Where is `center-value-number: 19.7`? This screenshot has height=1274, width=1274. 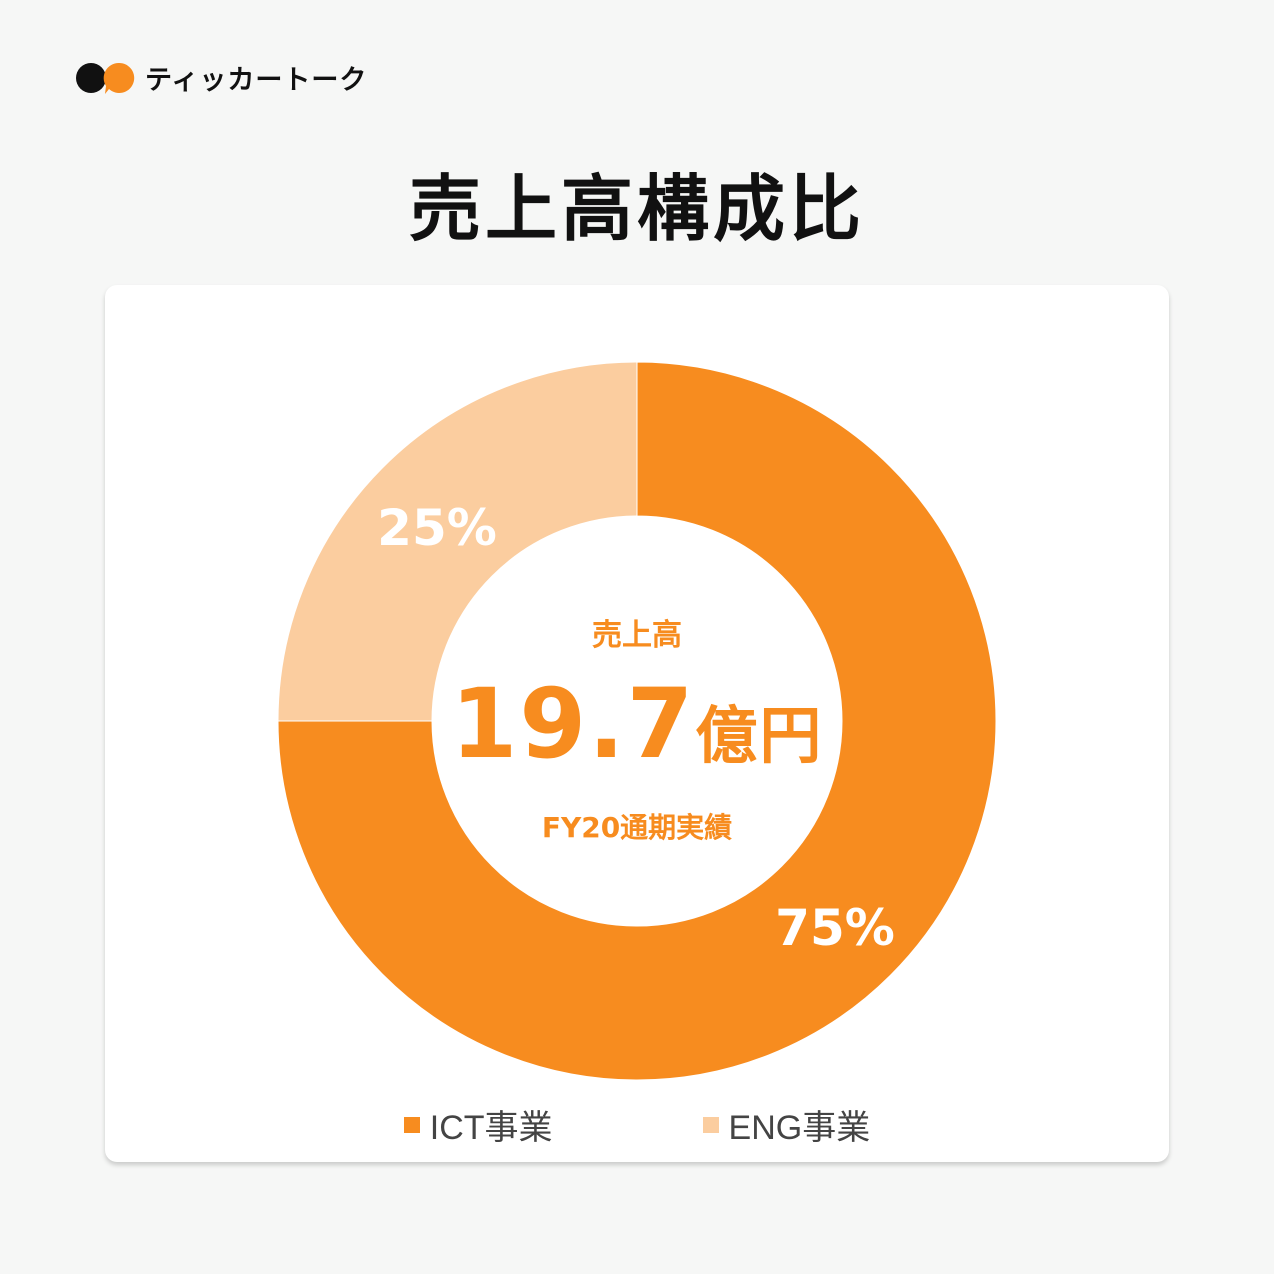
center-value-number: 19.7 is located at coordinates (573, 724).